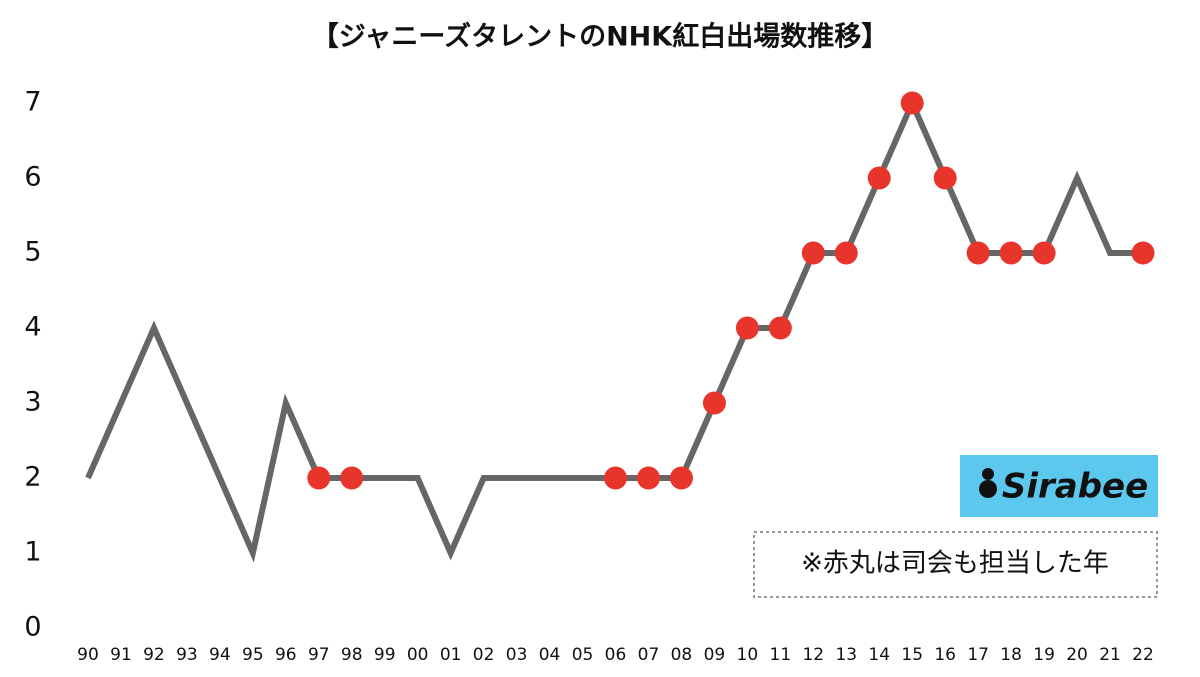 The width and height of the screenshot is (1200, 677). Describe the element at coordinates (583, 655) in the screenshot. I see `x-tick-label: 05` at that location.